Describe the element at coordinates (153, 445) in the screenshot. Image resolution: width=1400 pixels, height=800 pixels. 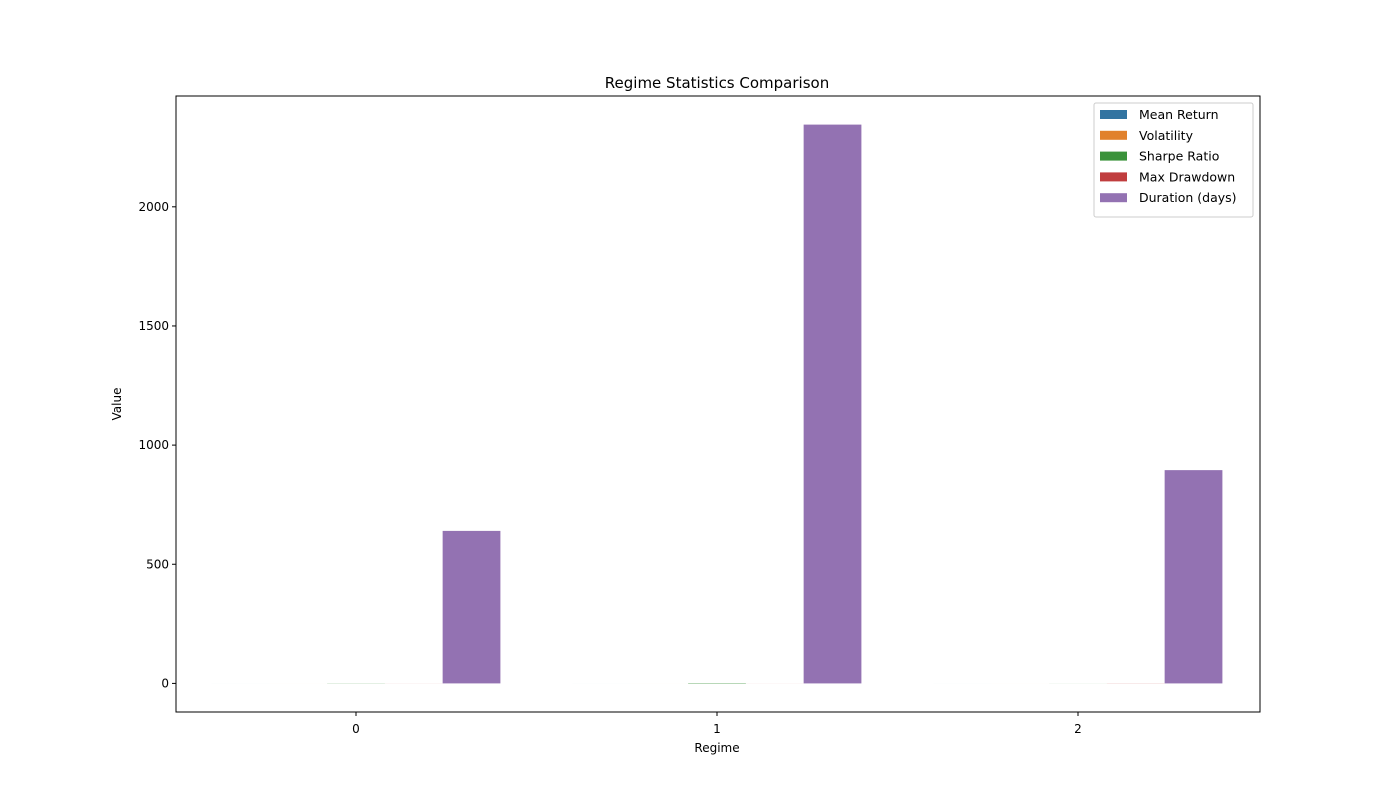
I see `y-tick-label: 1000` at that location.